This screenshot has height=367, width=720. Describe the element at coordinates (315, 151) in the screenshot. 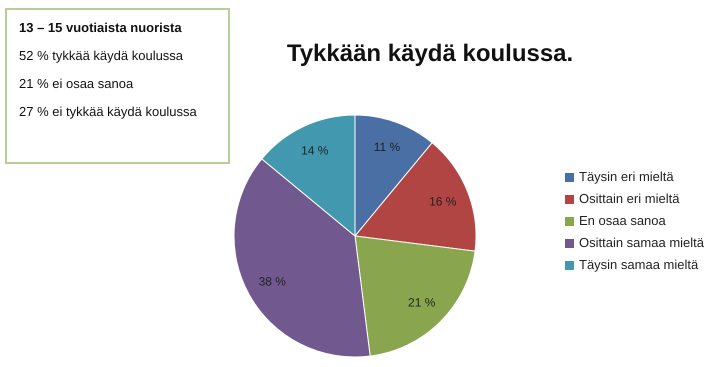

I see `data-label: 14 %` at that location.